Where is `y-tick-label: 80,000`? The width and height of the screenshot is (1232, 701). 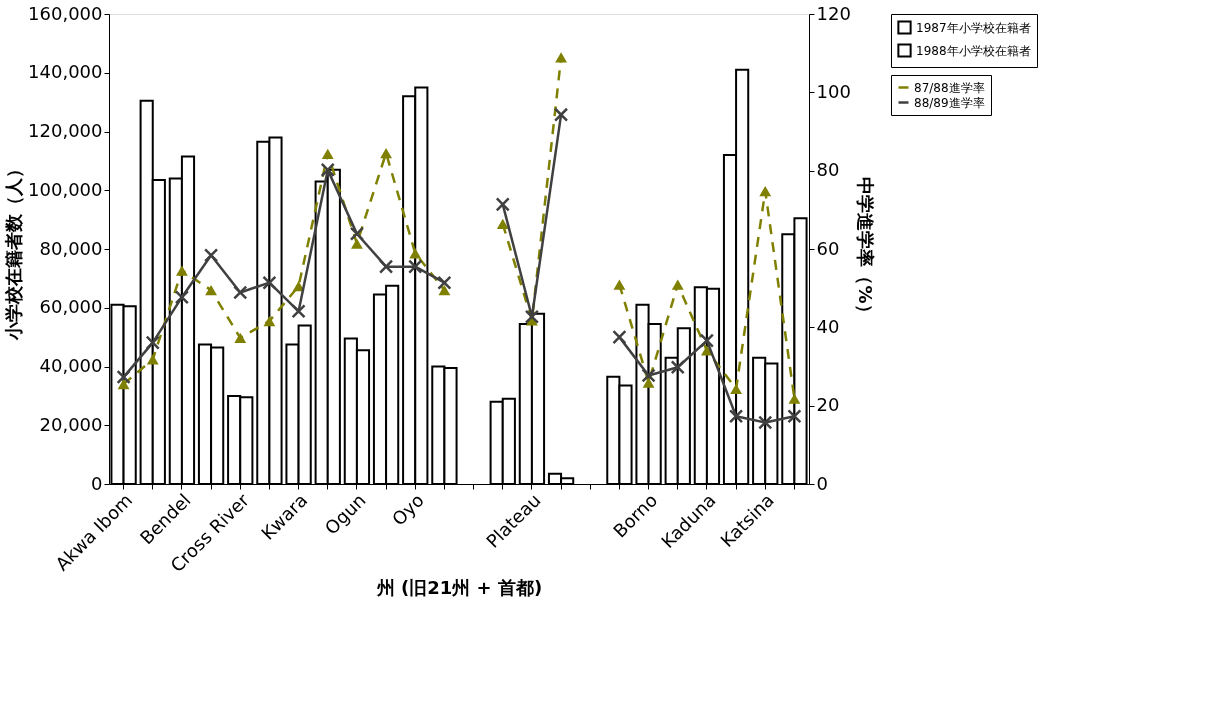 y-tick-label: 80,000 is located at coordinates (71, 248).